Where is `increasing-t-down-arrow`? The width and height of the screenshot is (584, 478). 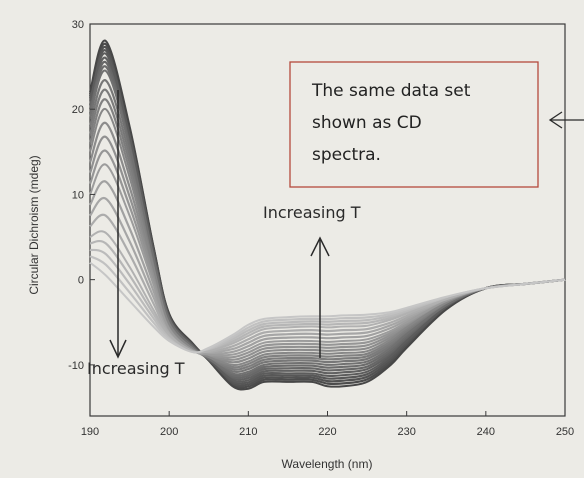 increasing-t-down-arrow is located at coordinates (118, 224).